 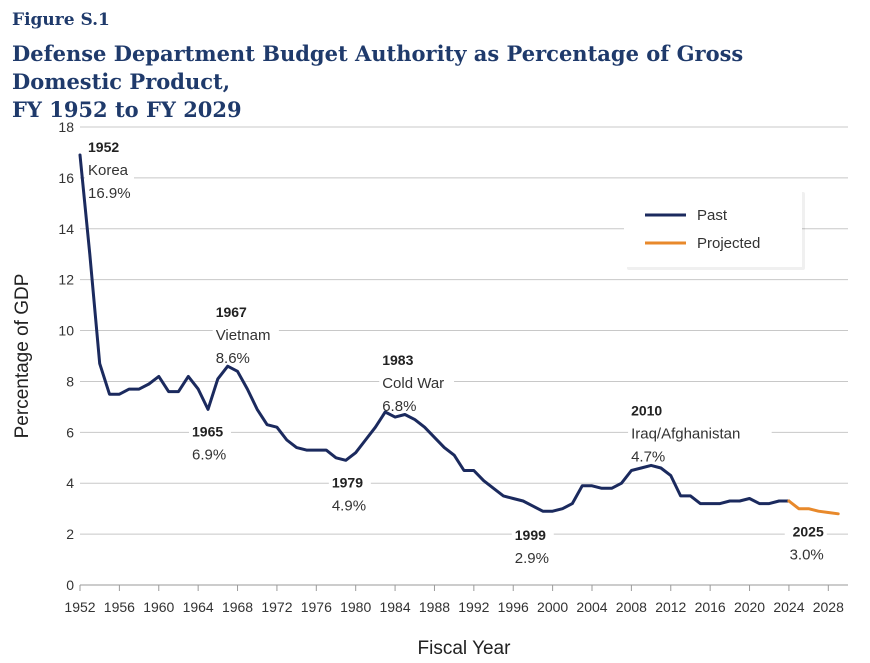 I want to click on legend-box, so click(x=713, y=228).